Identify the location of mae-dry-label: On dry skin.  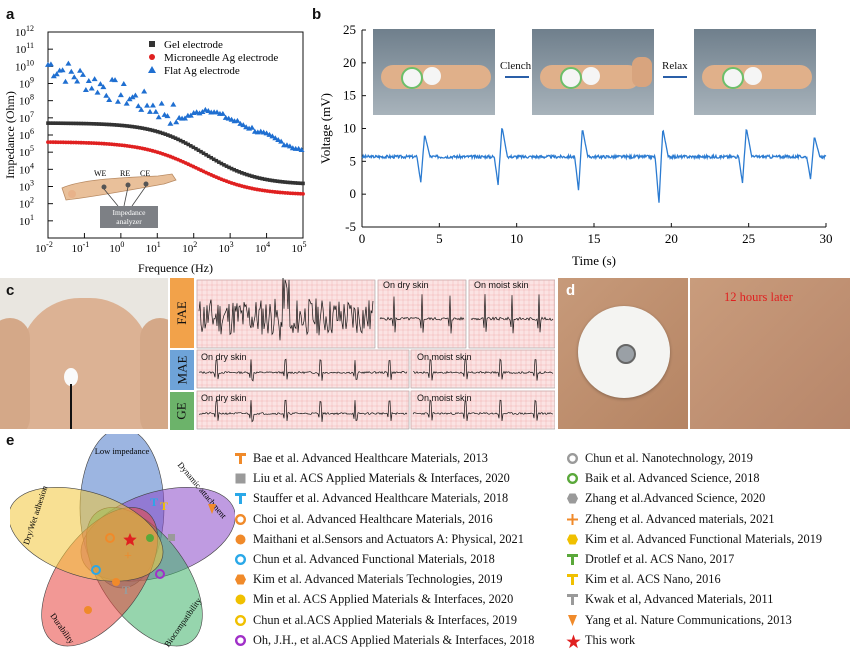
(224, 357).